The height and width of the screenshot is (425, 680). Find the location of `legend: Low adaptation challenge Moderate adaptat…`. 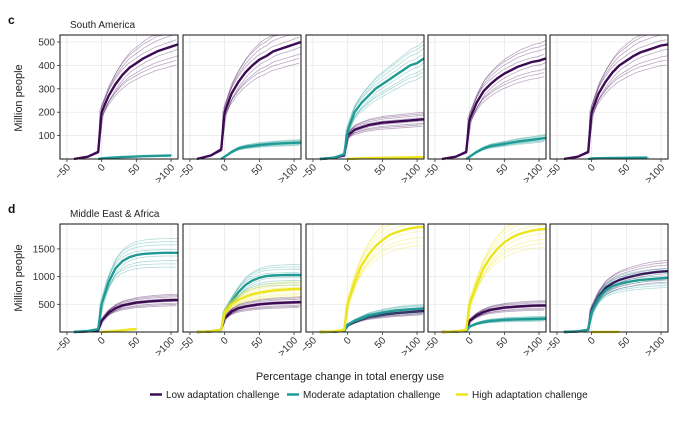

legend: Low adaptation challenge Moderate adaptat… is located at coordinates (369, 395).